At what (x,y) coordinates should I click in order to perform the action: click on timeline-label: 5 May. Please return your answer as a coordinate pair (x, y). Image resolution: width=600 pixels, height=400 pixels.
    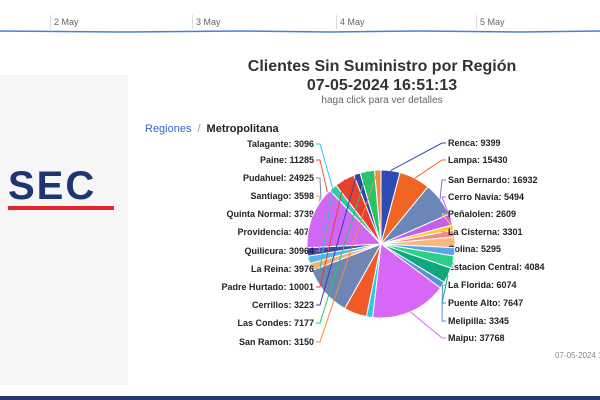
    Looking at the image, I should click on (492, 22).